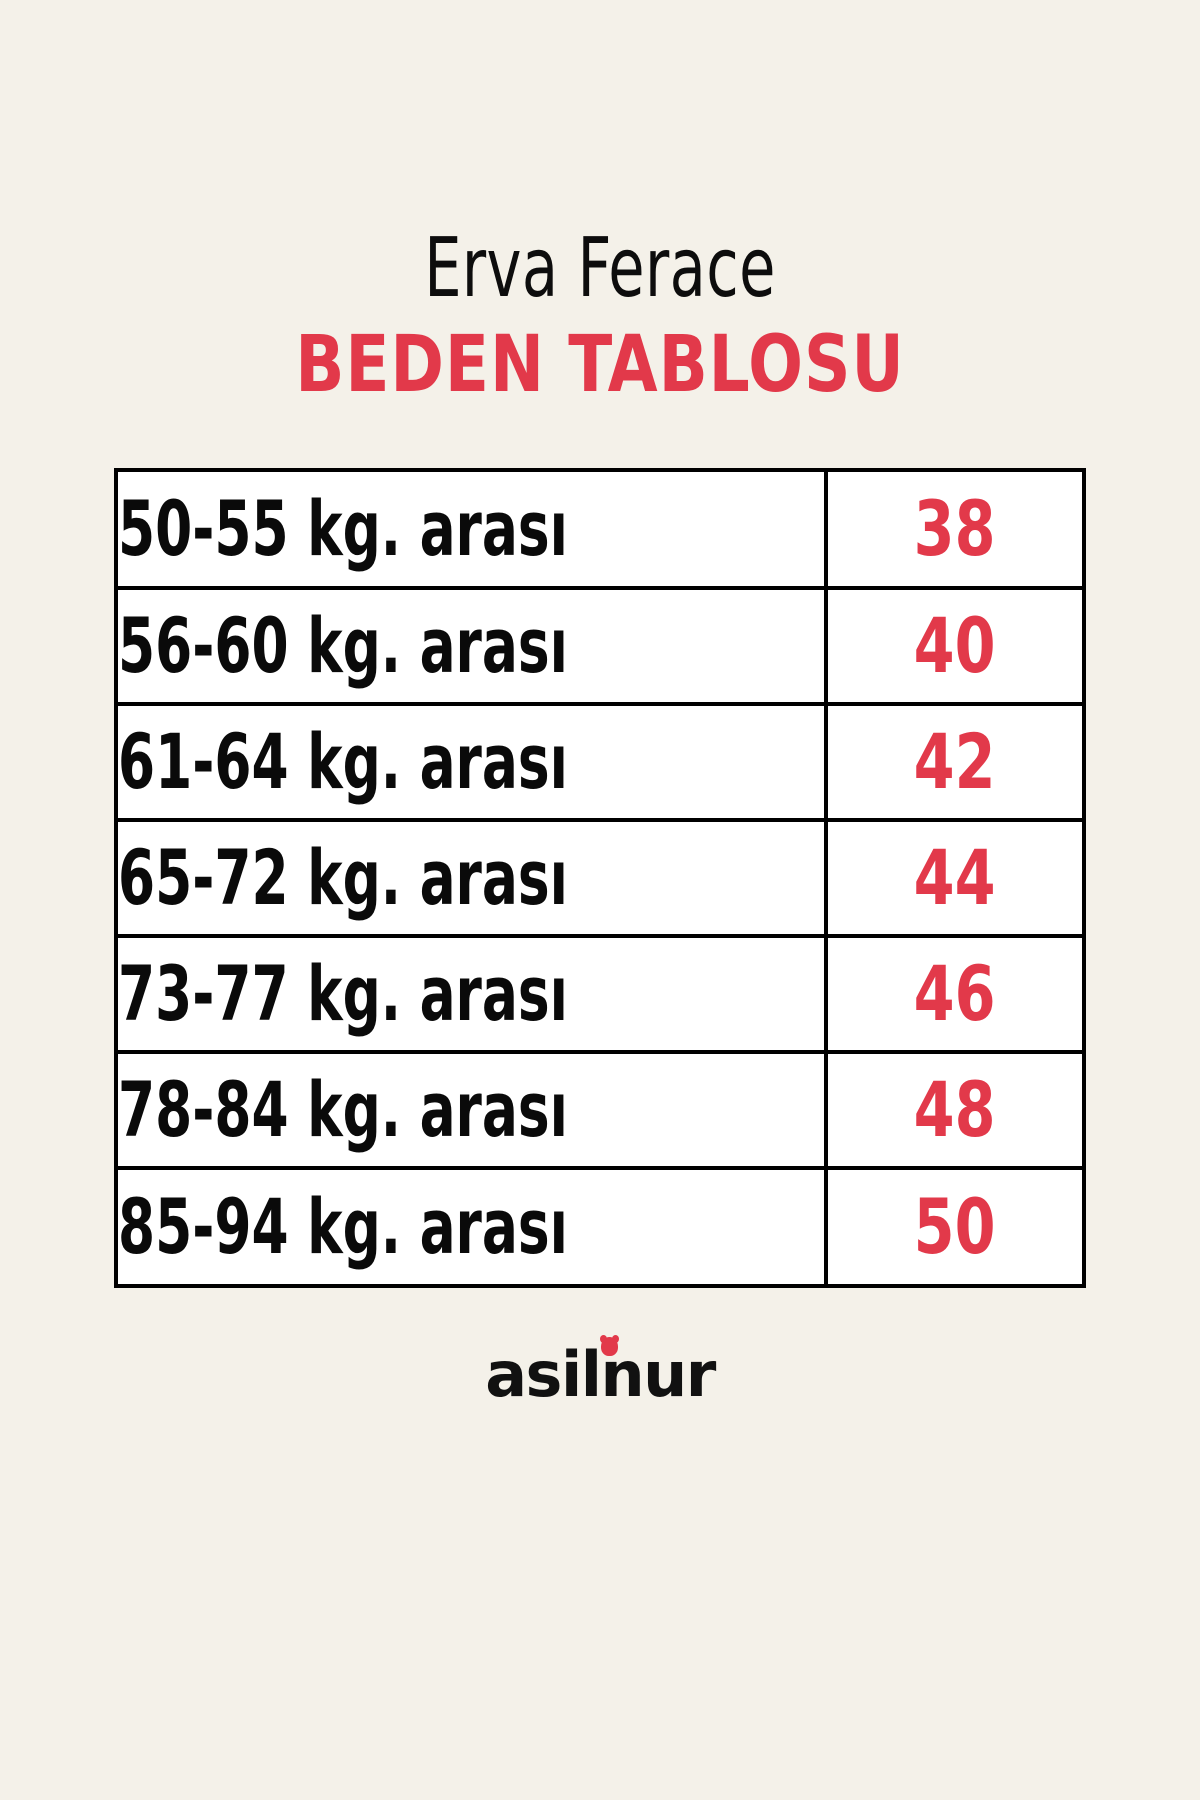 This screenshot has width=1200, height=1800. I want to click on weight-range-cell: 78-84 kg. arası, so click(473, 1111).